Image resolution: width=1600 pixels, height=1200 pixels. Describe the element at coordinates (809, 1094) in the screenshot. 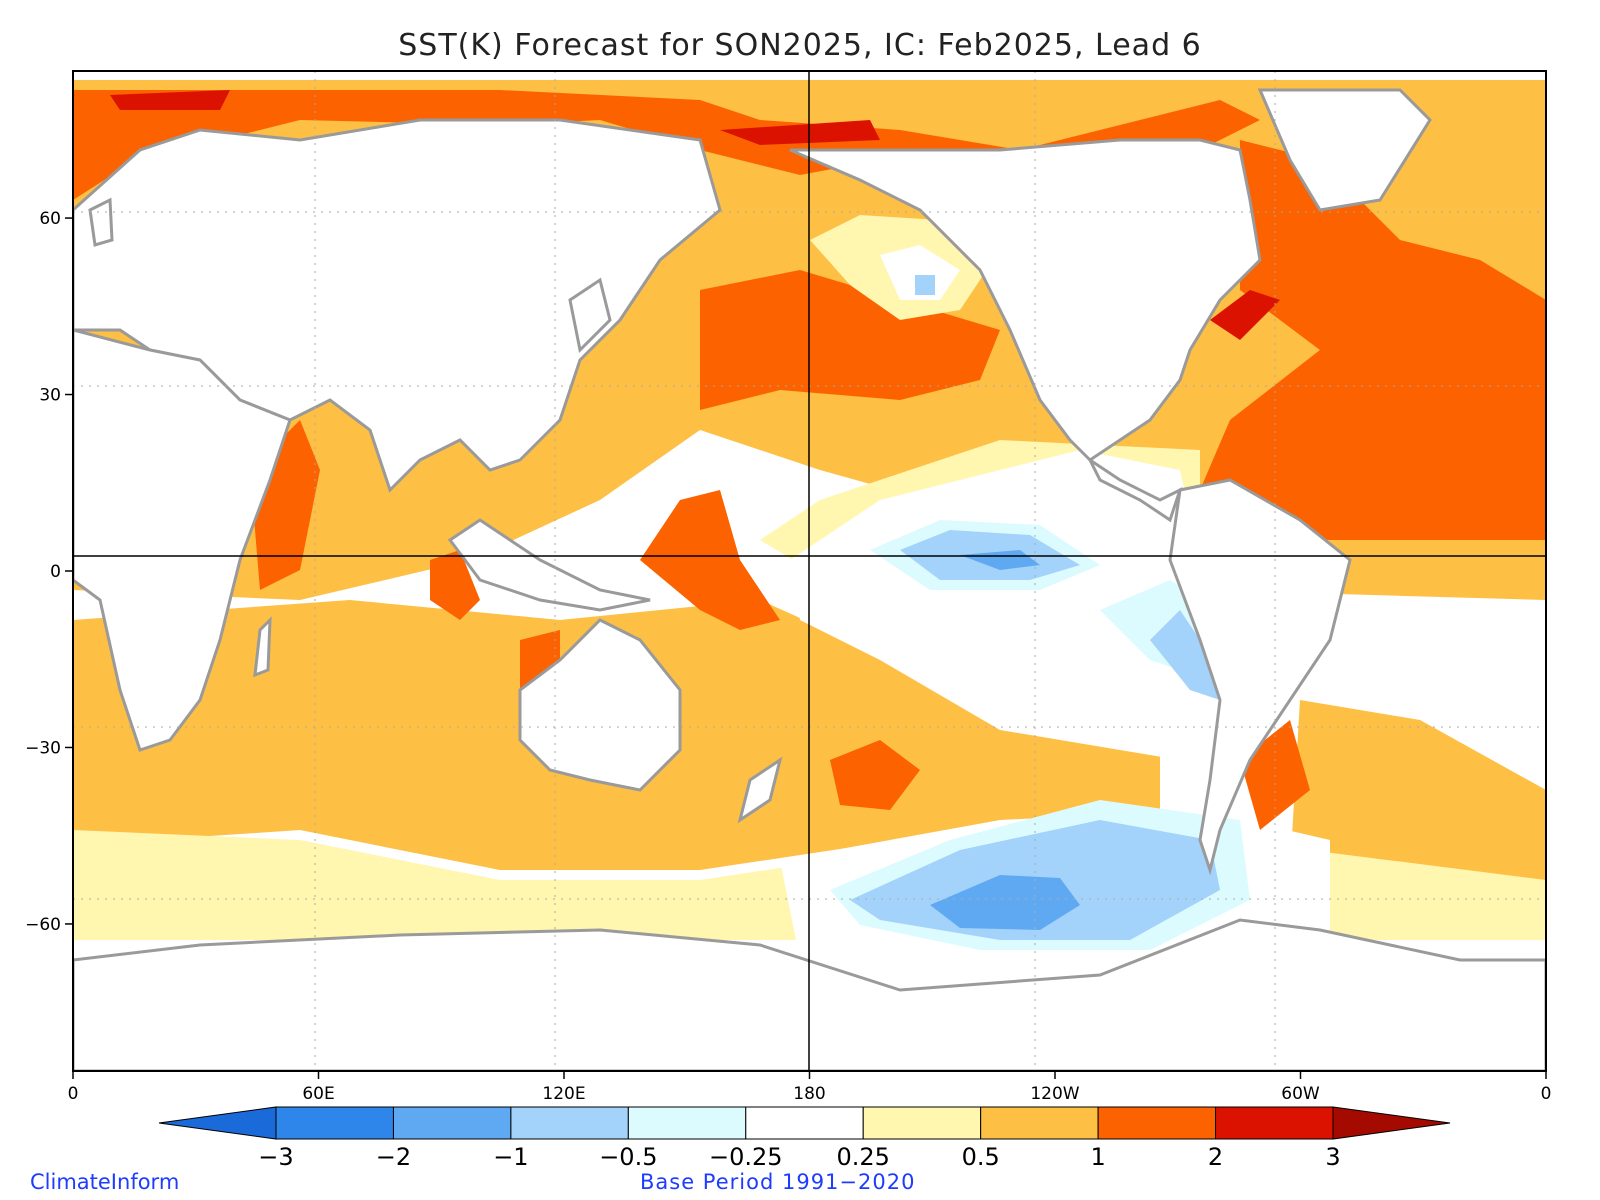

I see `x-tick-label: 180` at that location.